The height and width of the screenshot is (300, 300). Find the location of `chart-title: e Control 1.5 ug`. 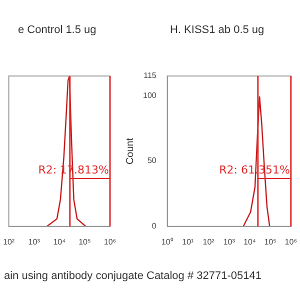

chart-title: e Control 1.5 ug is located at coordinates (57, 30).